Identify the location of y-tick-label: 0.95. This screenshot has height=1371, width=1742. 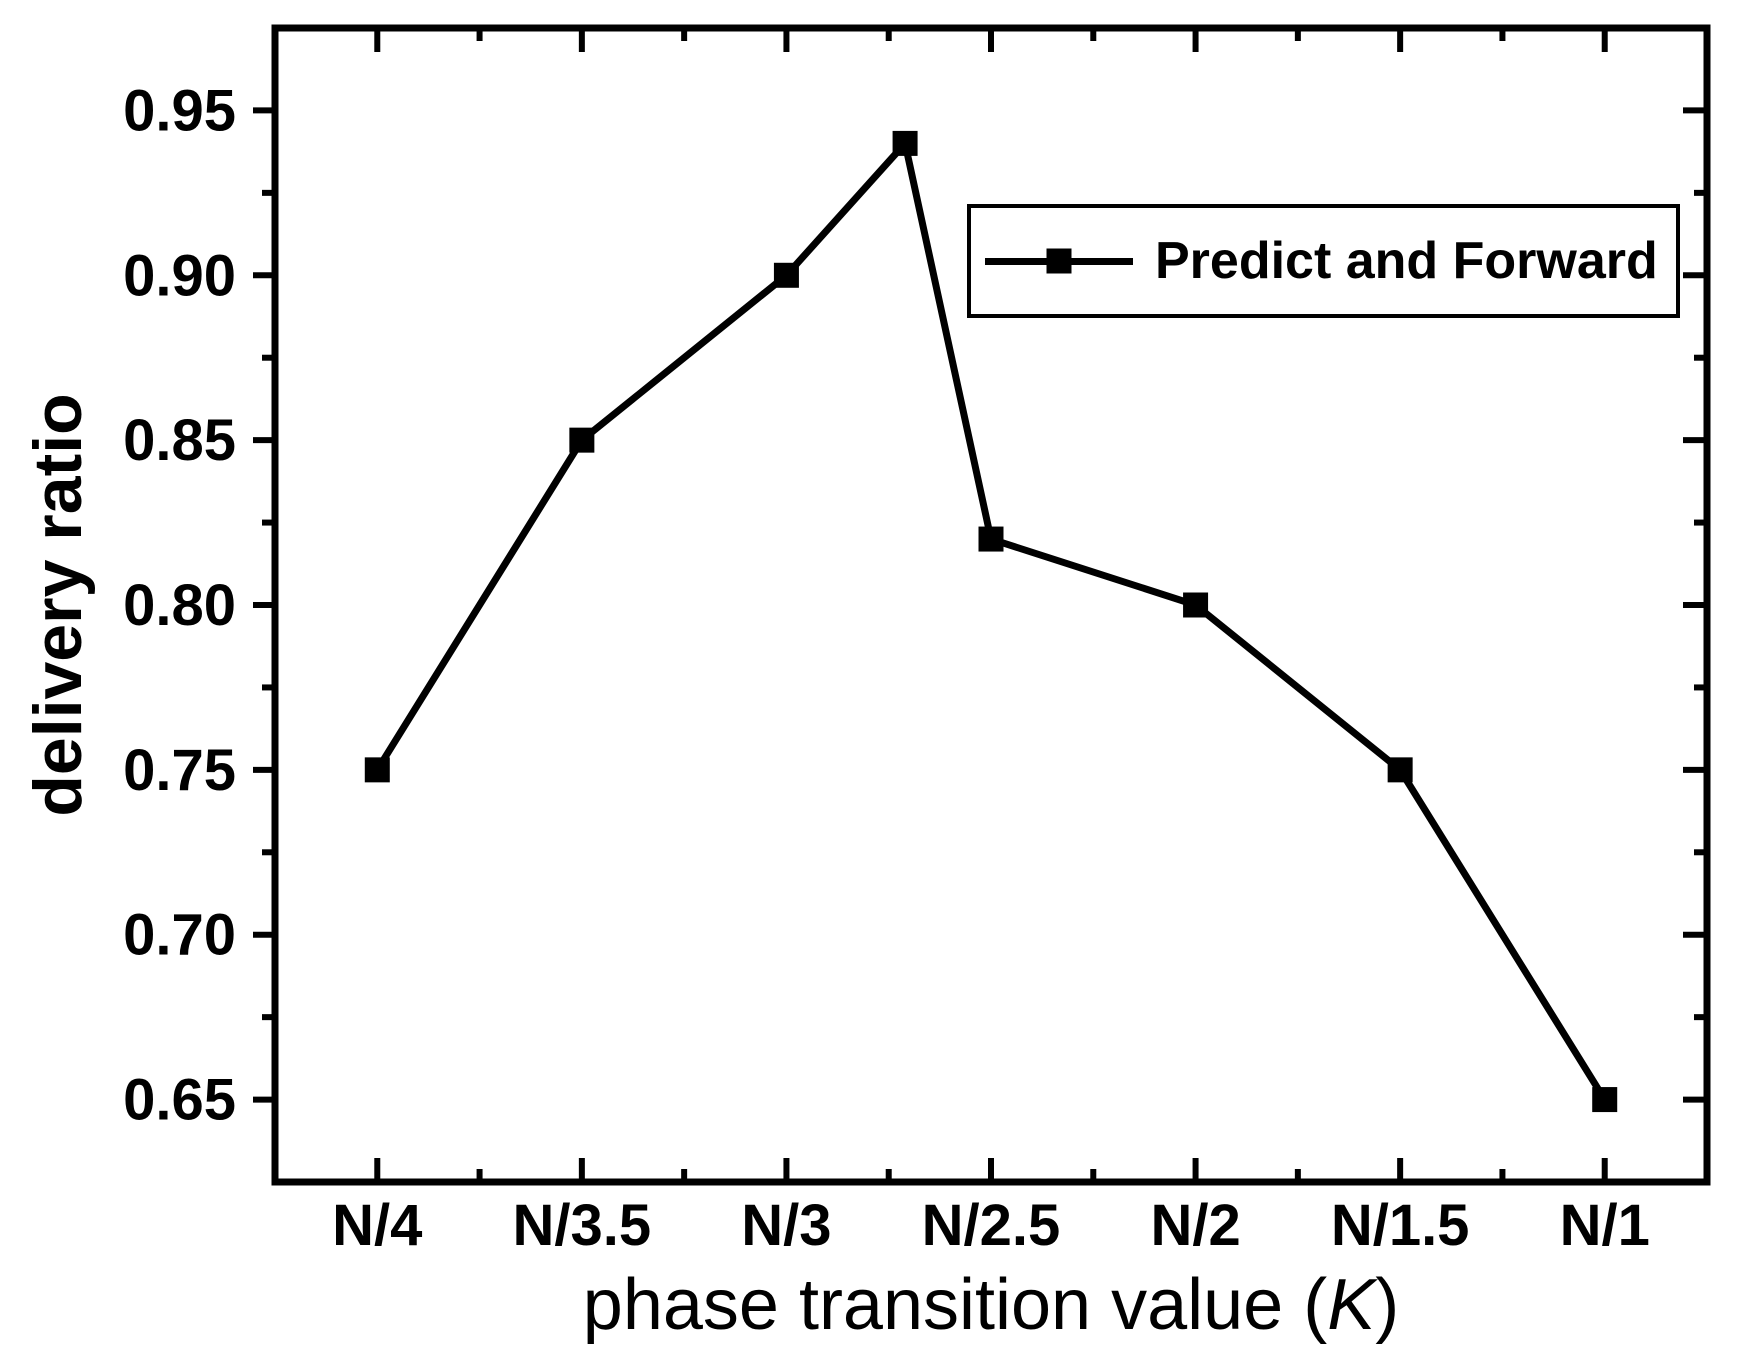
(179, 110).